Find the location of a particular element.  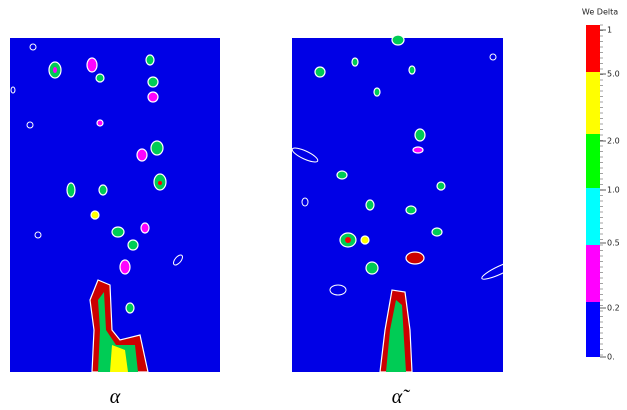

colorbar-label: 1 is located at coordinates (609, 30).